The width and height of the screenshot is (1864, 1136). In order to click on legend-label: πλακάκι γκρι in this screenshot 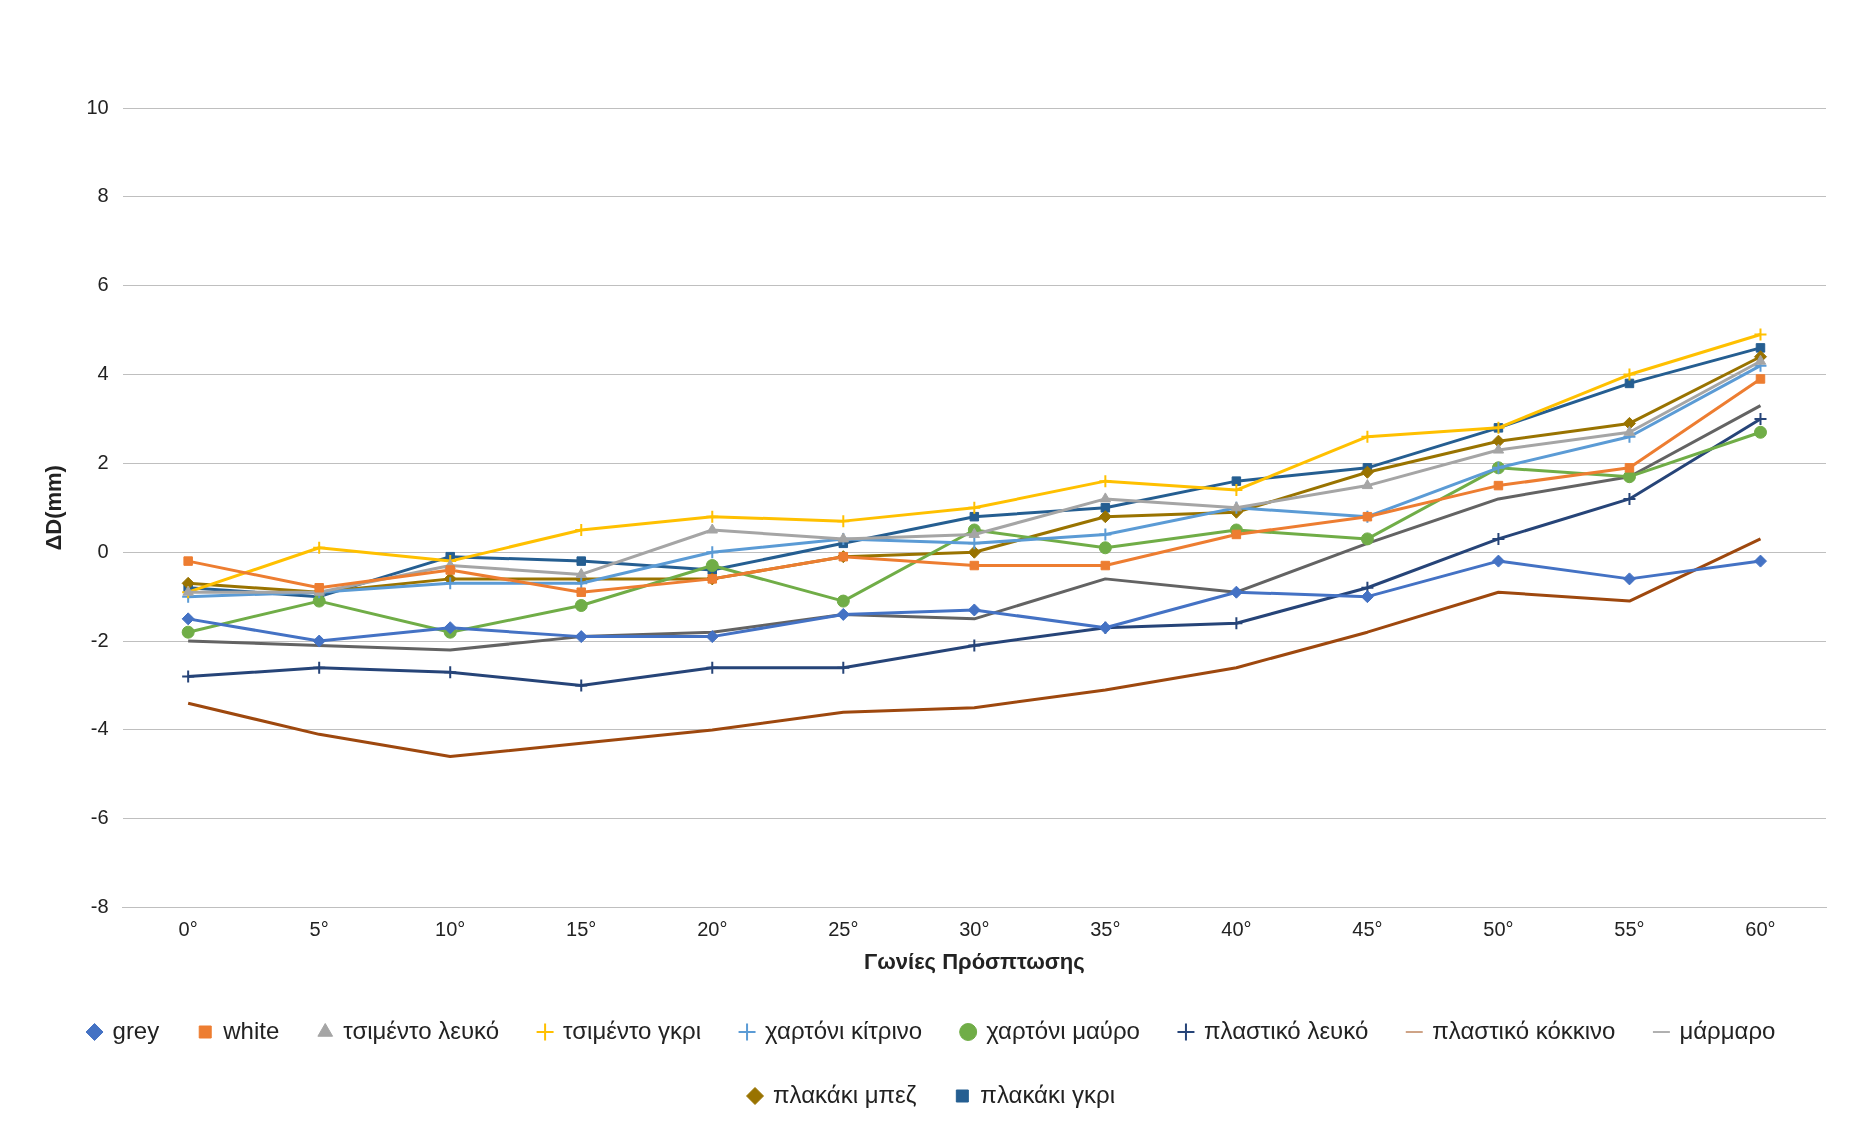, I will do `click(1047, 1094)`.